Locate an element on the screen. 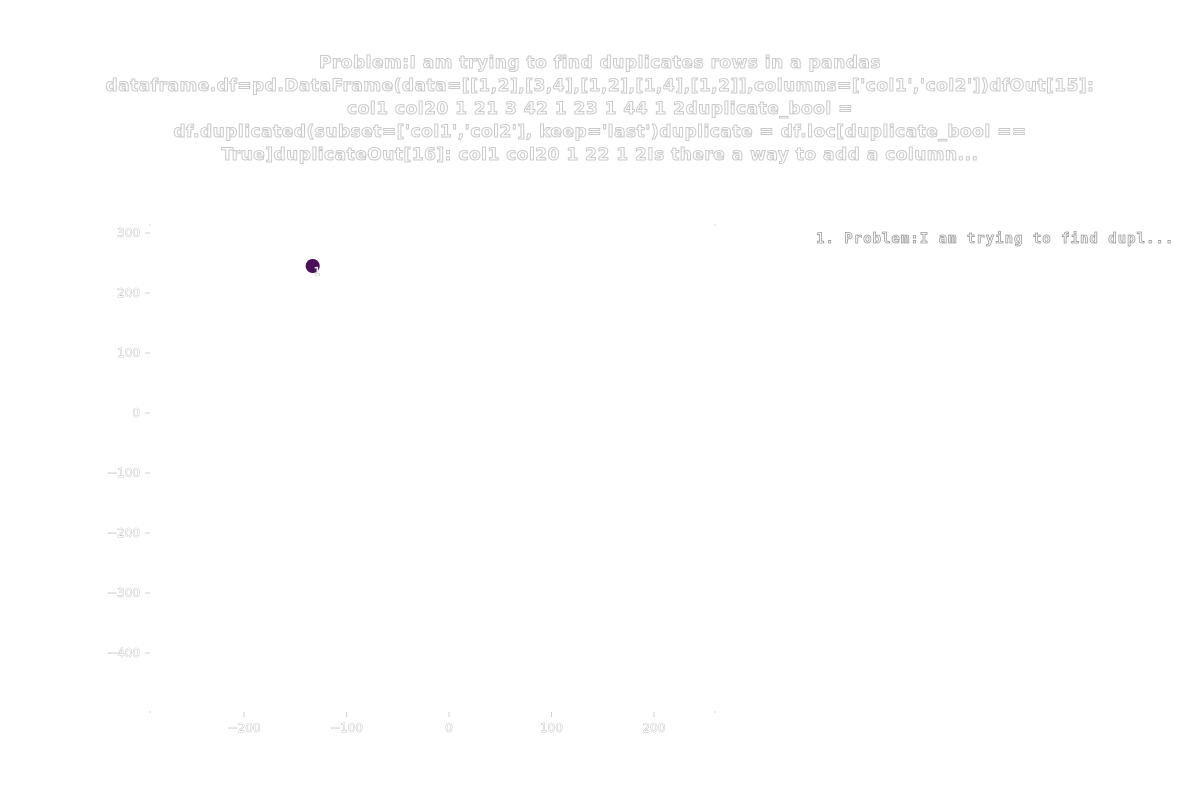  y-tick-label: 100 is located at coordinates (128, 353).